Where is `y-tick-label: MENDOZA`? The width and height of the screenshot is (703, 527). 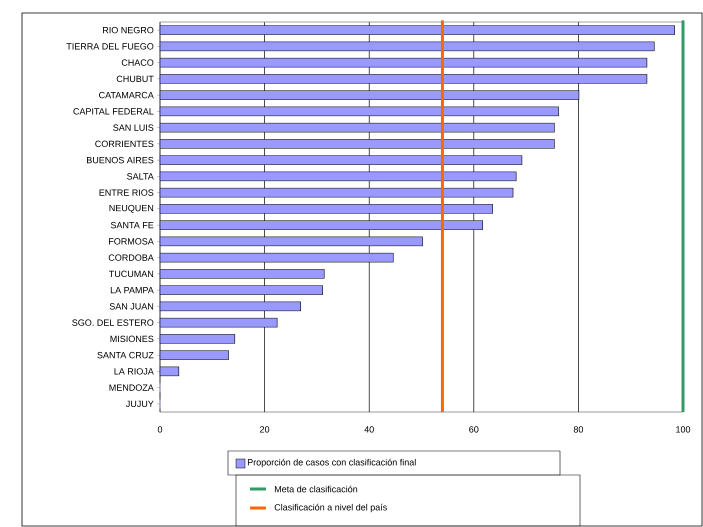 y-tick-label: MENDOZA is located at coordinates (132, 387).